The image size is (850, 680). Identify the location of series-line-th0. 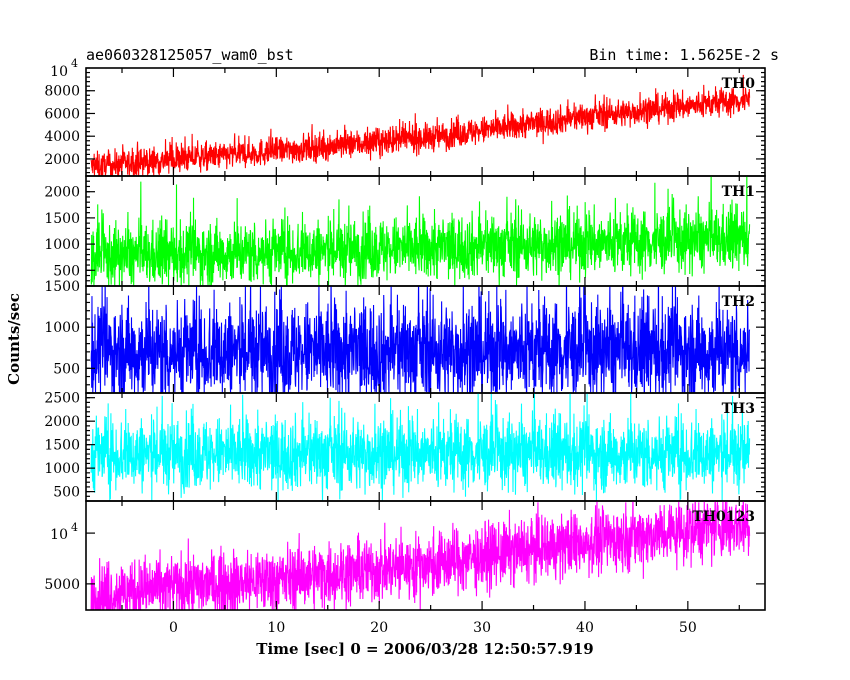
(420, 125).